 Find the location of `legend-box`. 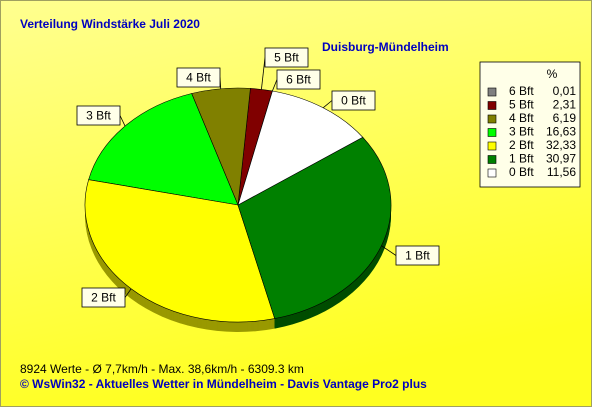

legend-box is located at coordinates (530, 124).